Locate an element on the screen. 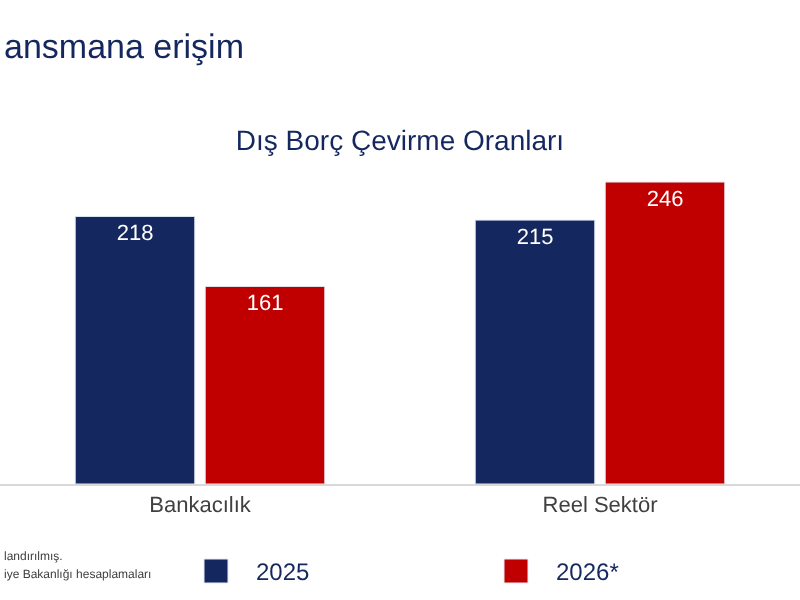 The height and width of the screenshot is (600, 800). x-tick-label: Reel Sektör is located at coordinates (600, 506).